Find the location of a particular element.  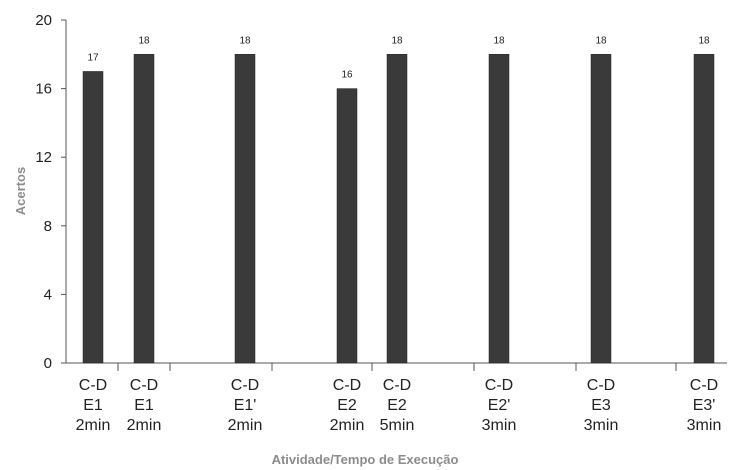

data-labels: 17 18 18 16 18 18 18 18 is located at coordinates (398, 57).